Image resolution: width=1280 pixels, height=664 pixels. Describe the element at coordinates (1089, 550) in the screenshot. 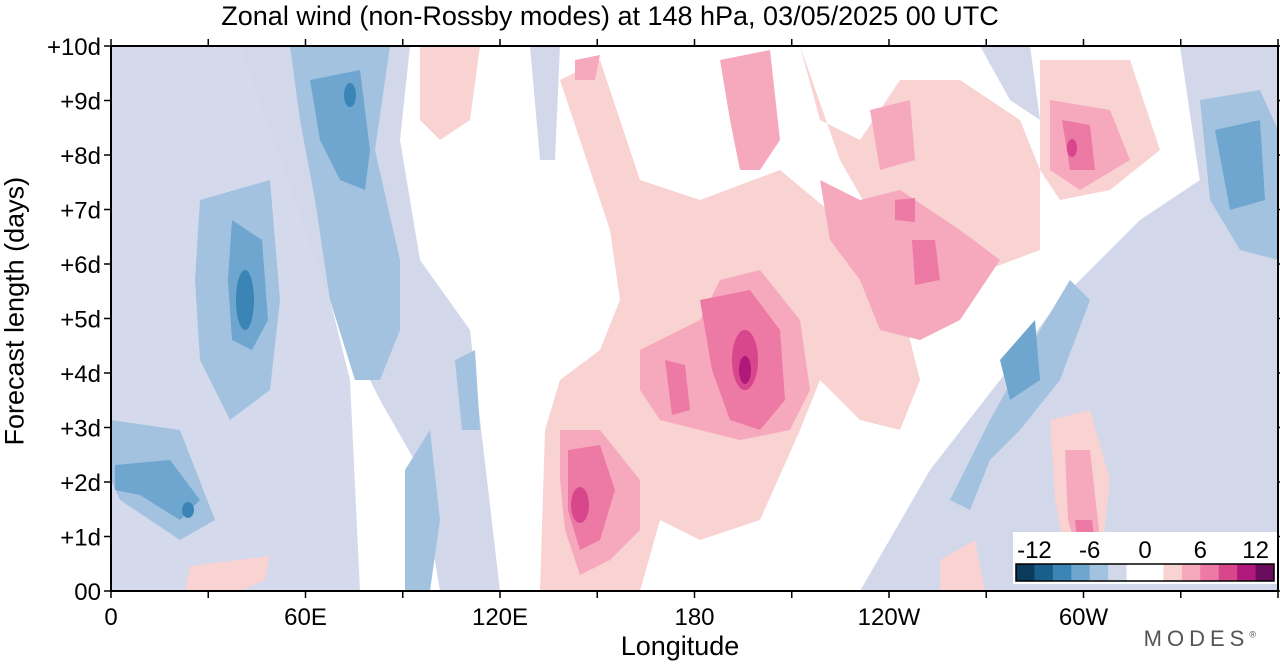

I see `colorbar-label: -6` at that location.